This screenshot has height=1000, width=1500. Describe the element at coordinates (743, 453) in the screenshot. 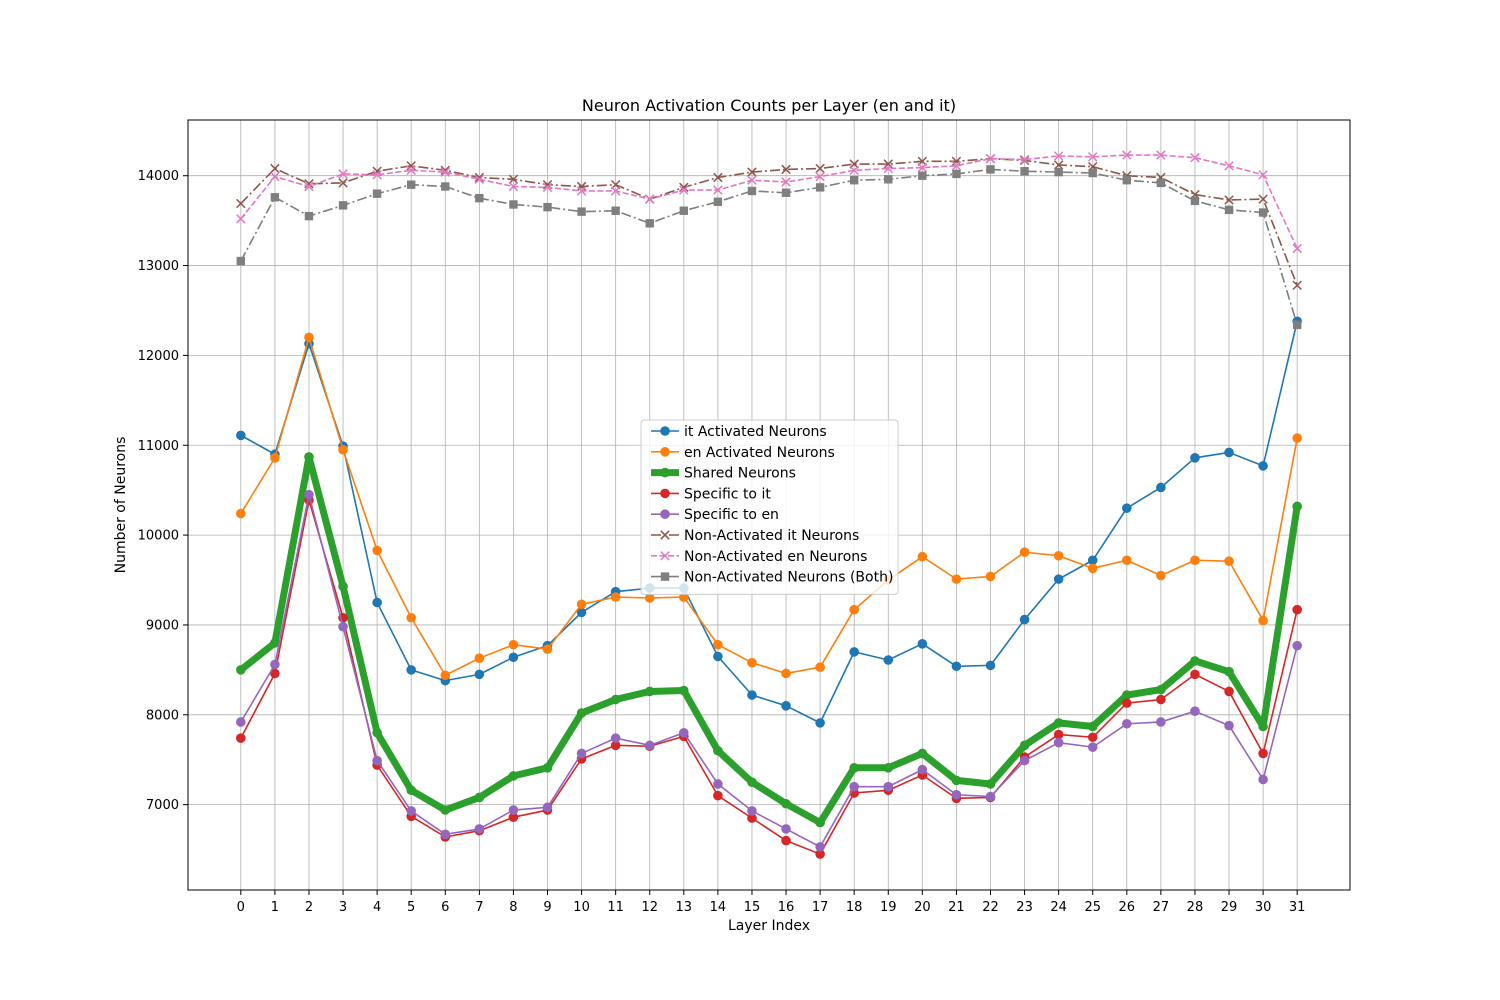

I see `legend-item: en Activated Neurons` at that location.